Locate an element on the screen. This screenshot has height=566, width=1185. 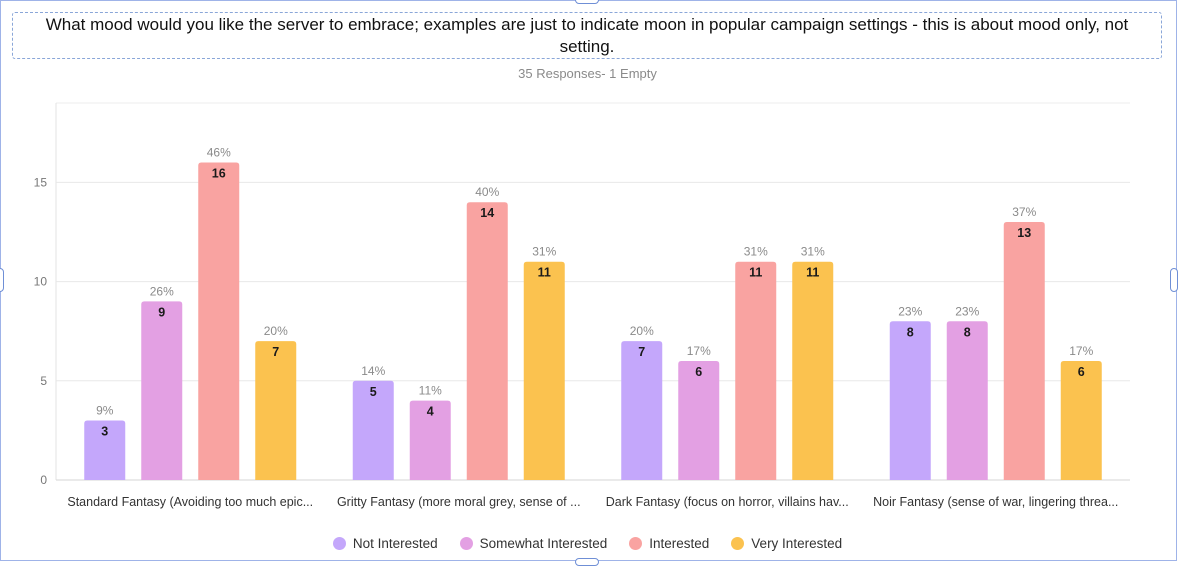
bar-value-label: 3 is located at coordinates (104, 431).